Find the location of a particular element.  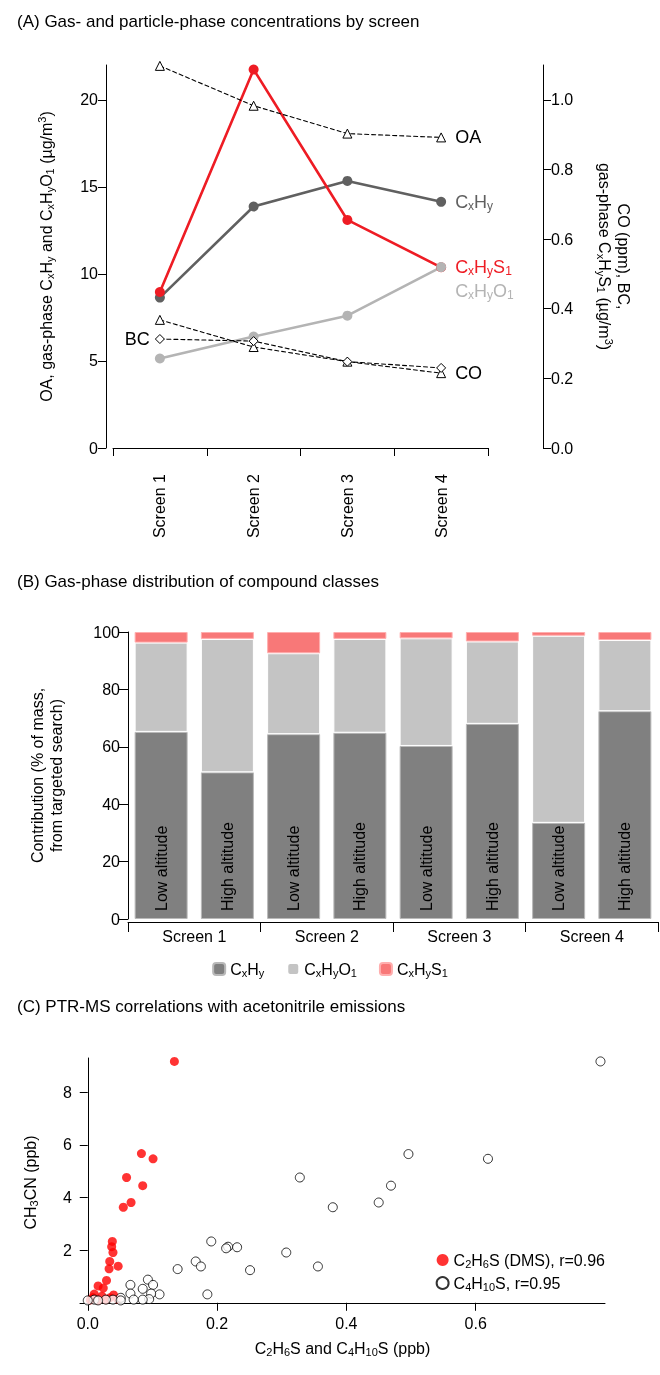

x-tick-label: 0.6 is located at coordinates (475, 1323).